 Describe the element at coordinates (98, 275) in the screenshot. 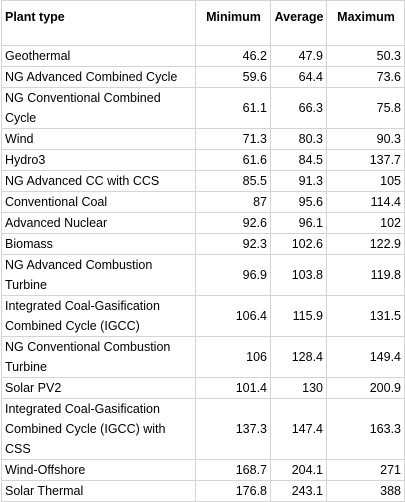

I see `plant-type-cell: NG Advanced Combustion Turbine` at that location.